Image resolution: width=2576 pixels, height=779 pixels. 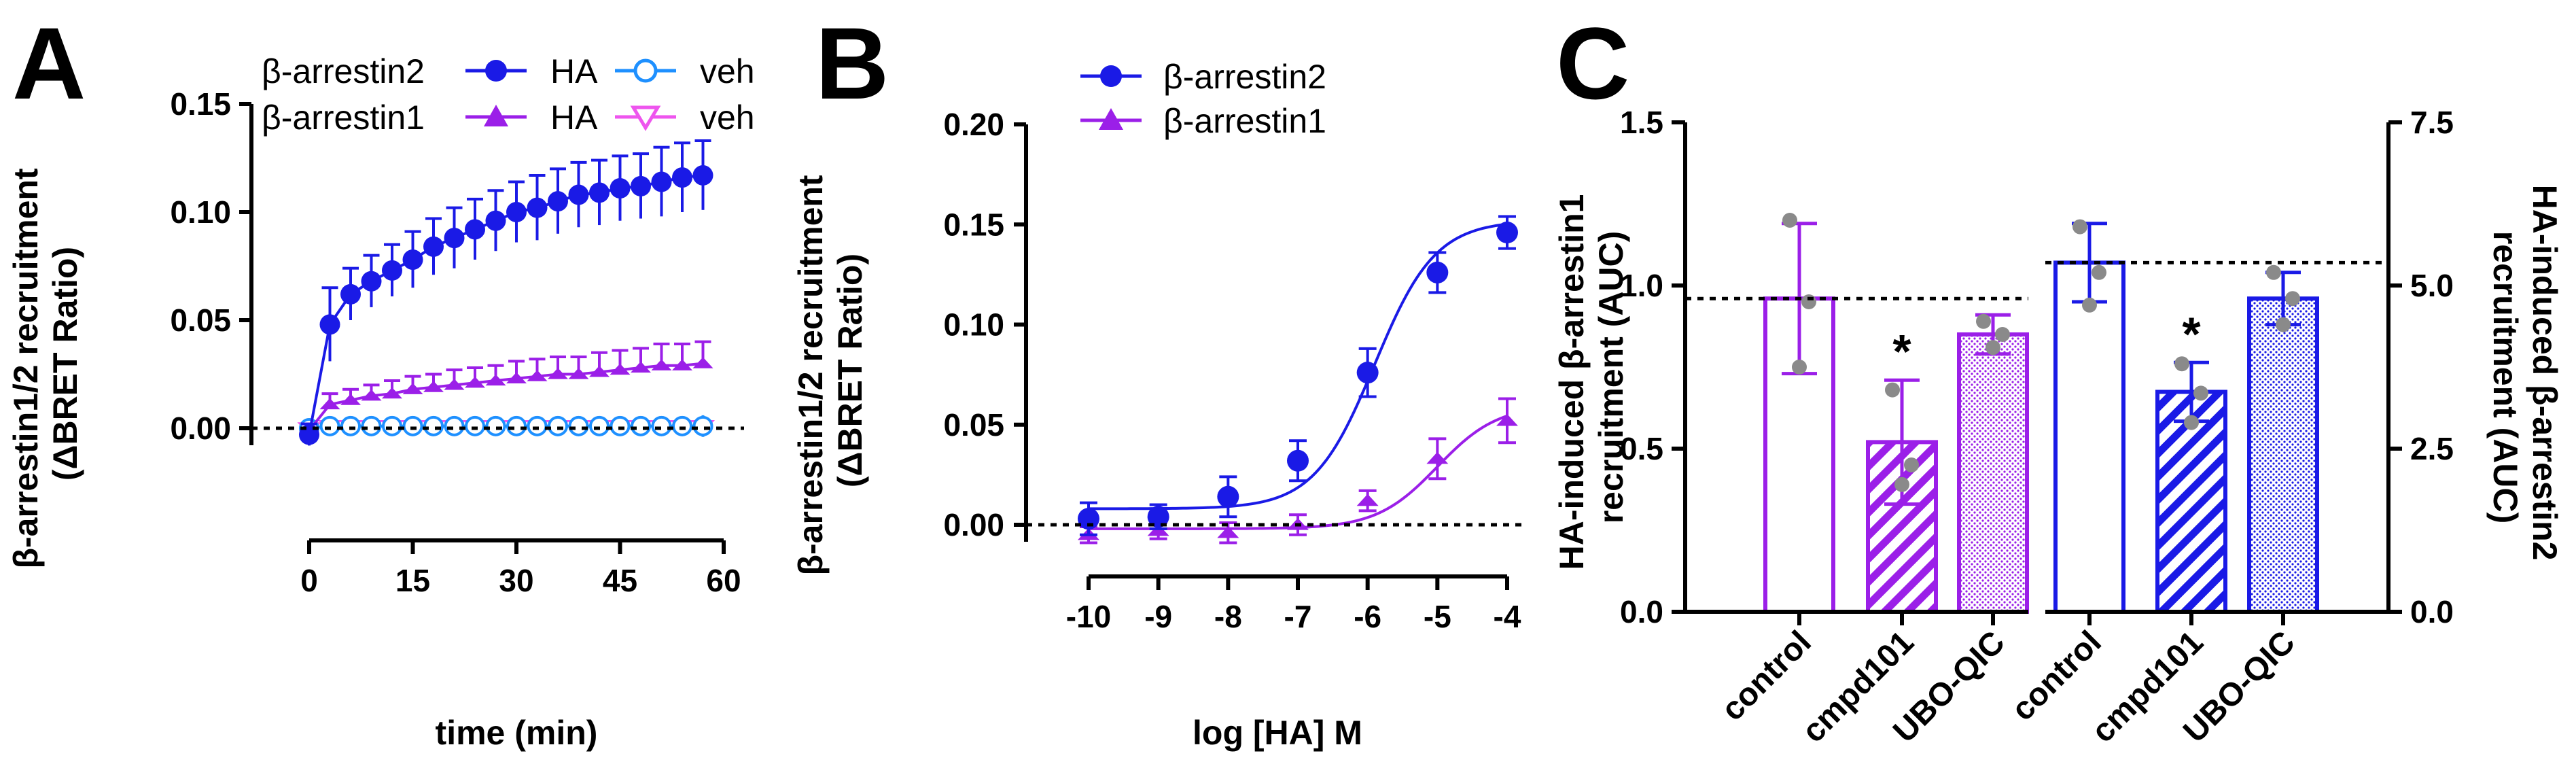 What do you see at coordinates (1993, 473) in the screenshot?
I see `panel-c-bar-arrestin1` at bounding box center [1993, 473].